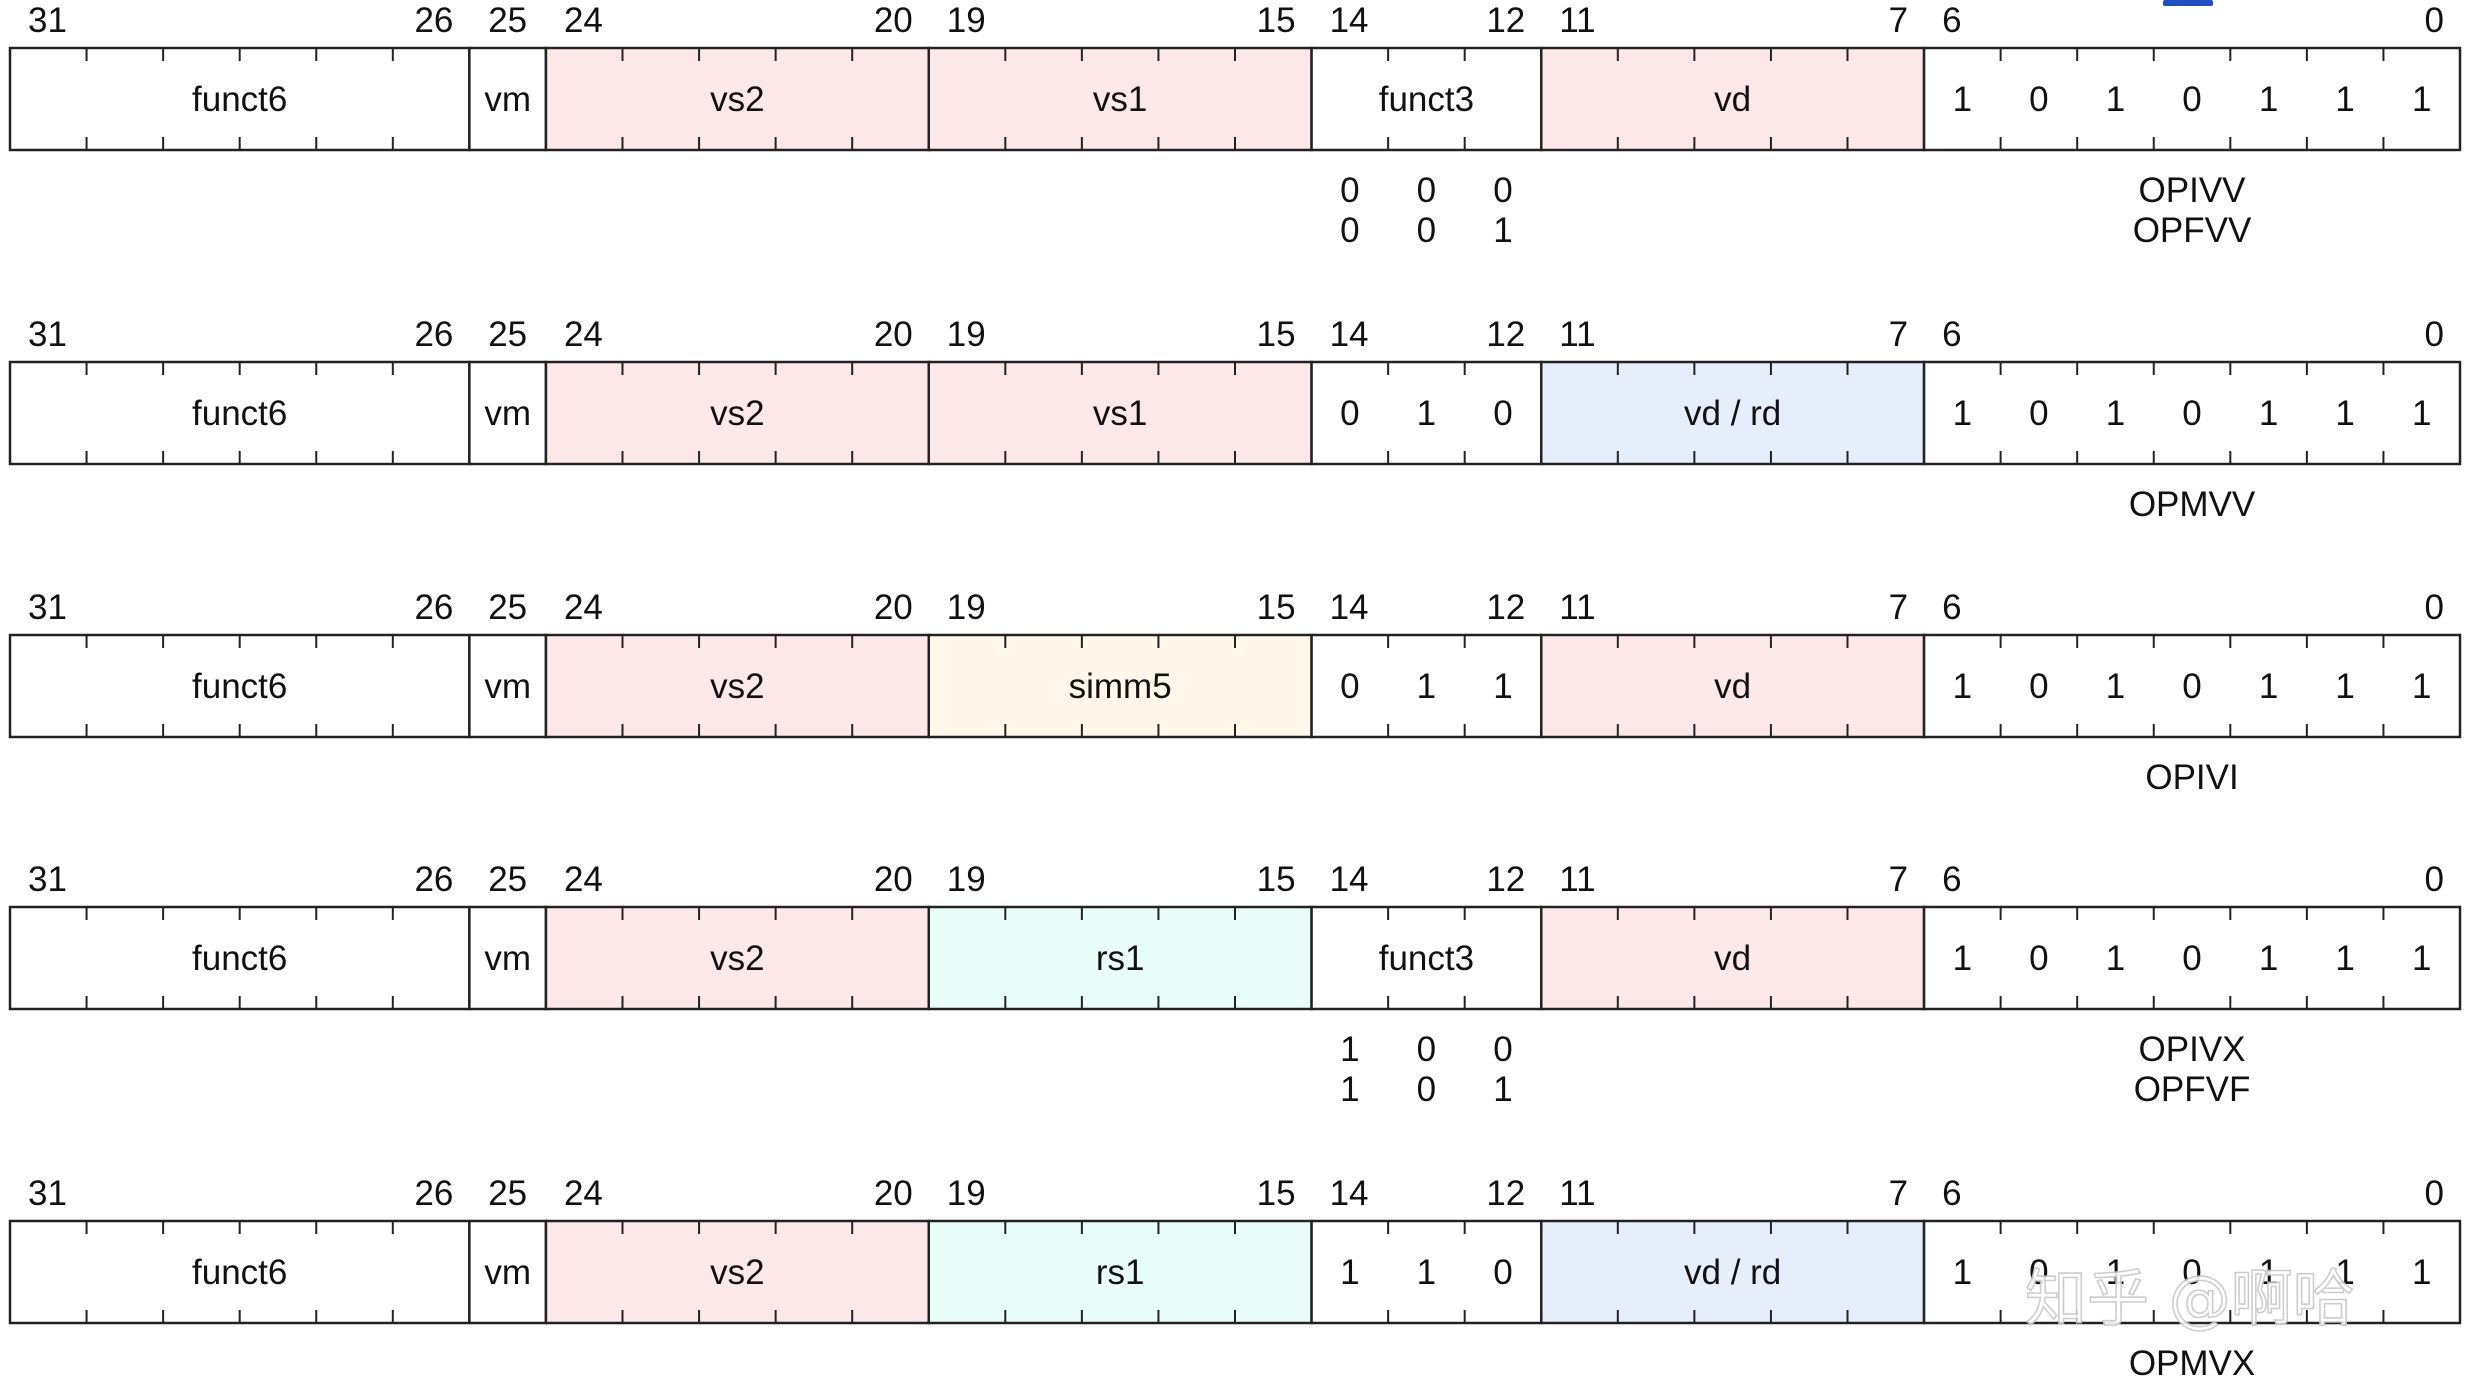 The image size is (2470, 1390). I want to click on logo-fragment-icon, so click(2188, 3).